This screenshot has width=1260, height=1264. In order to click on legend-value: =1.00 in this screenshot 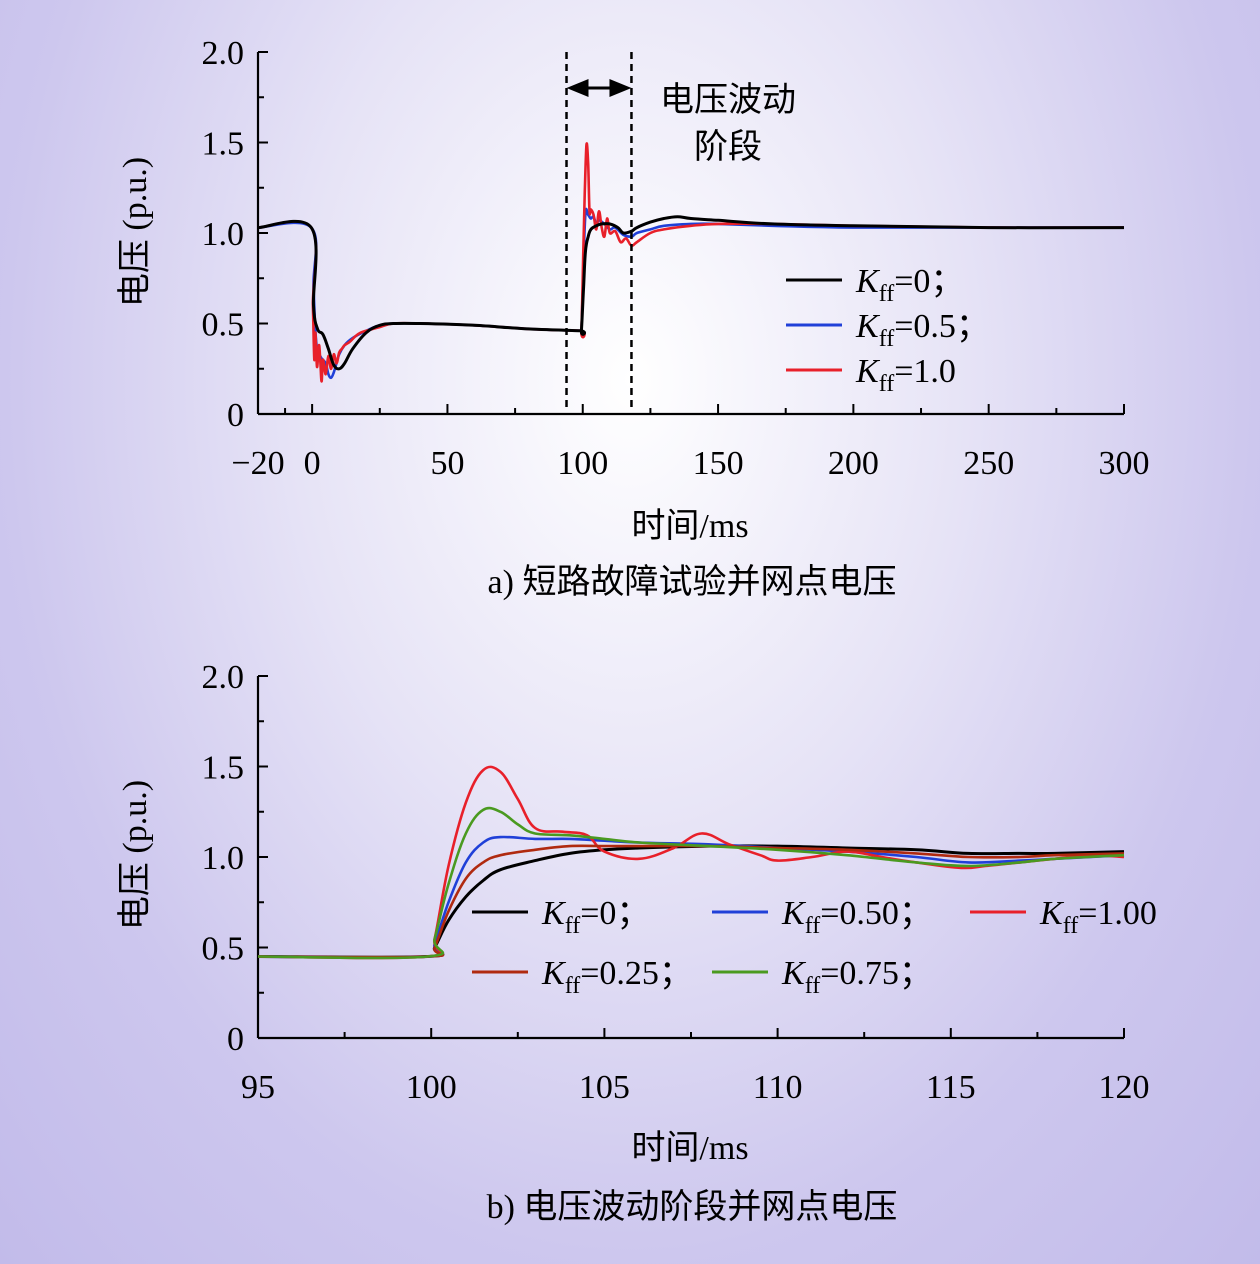, I will do `click(1117, 913)`.